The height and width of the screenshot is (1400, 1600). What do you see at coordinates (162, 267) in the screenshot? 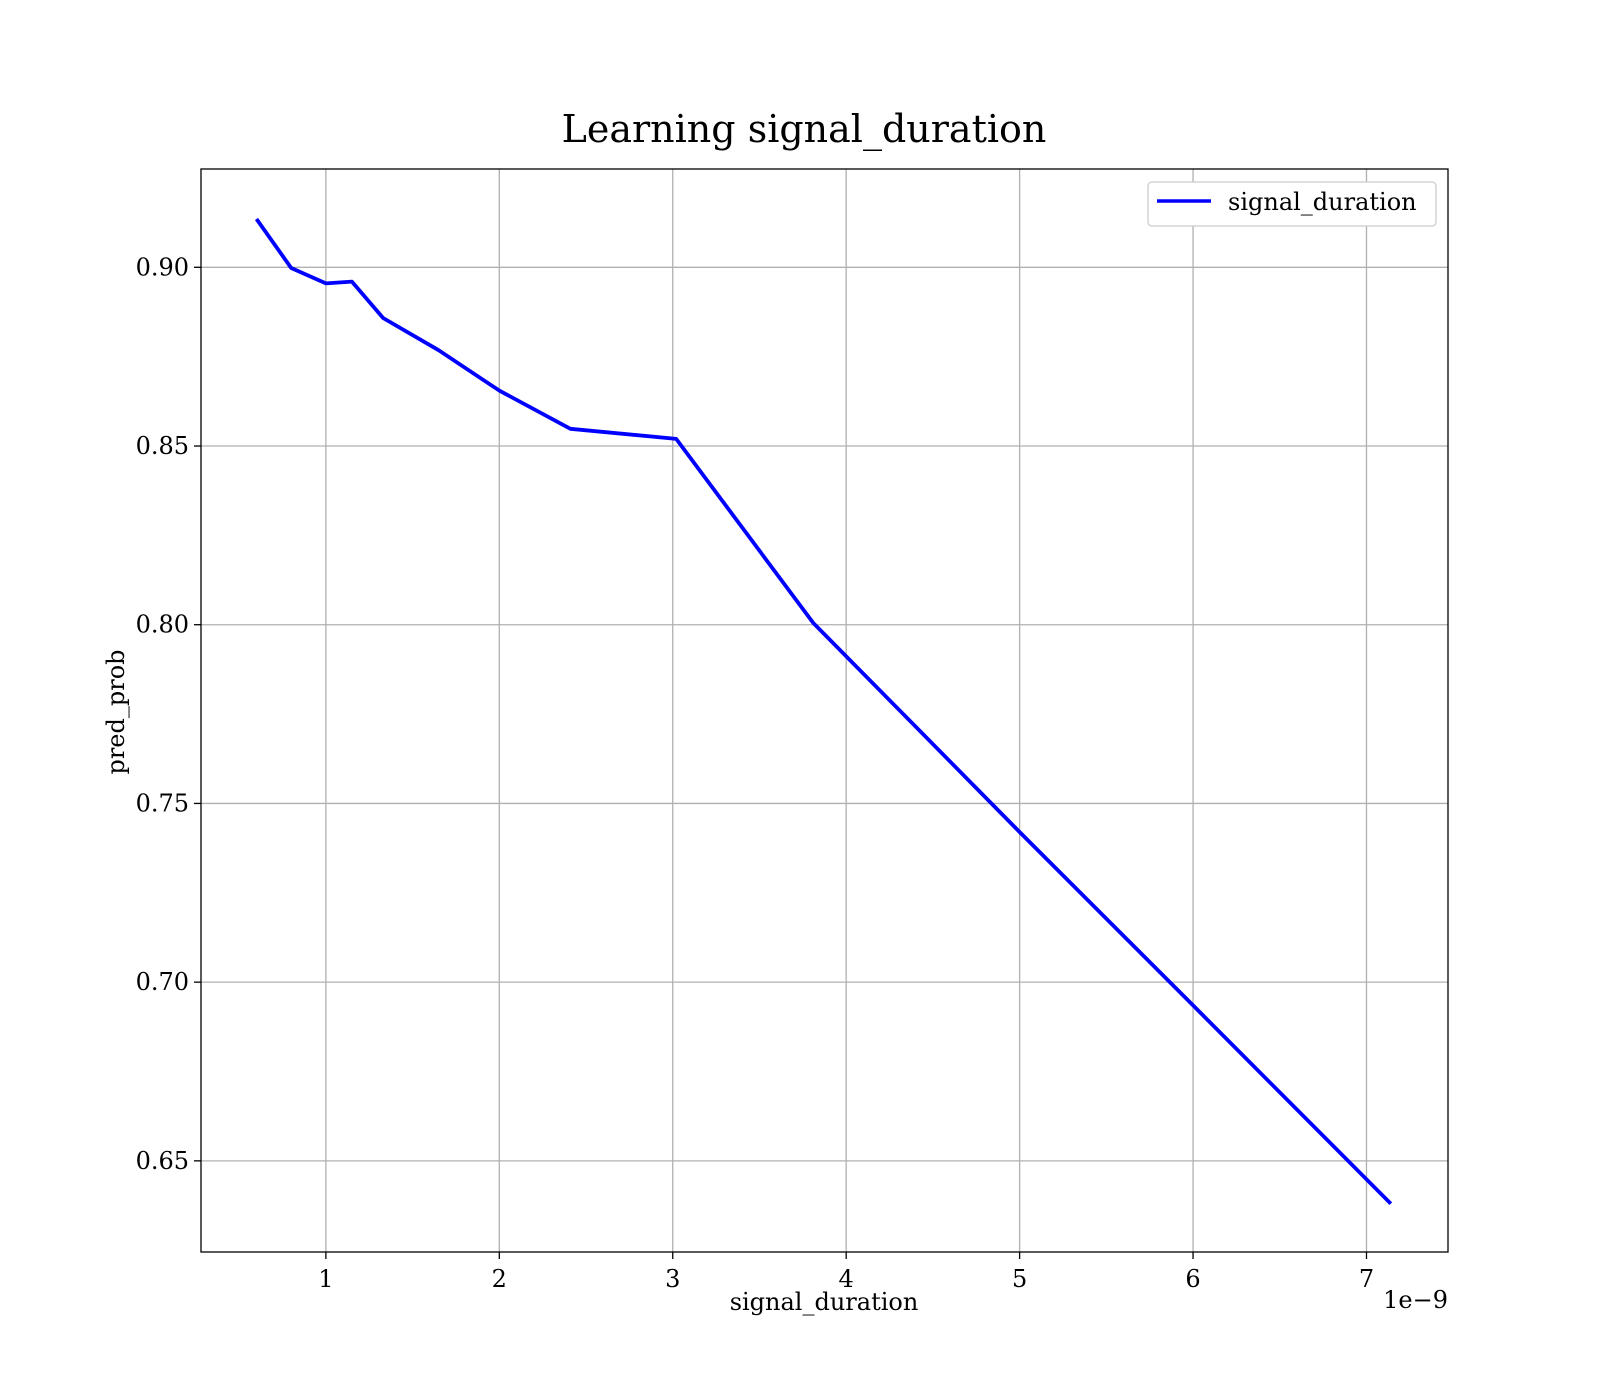
I see `y-tick-label: 0.90` at bounding box center [162, 267].